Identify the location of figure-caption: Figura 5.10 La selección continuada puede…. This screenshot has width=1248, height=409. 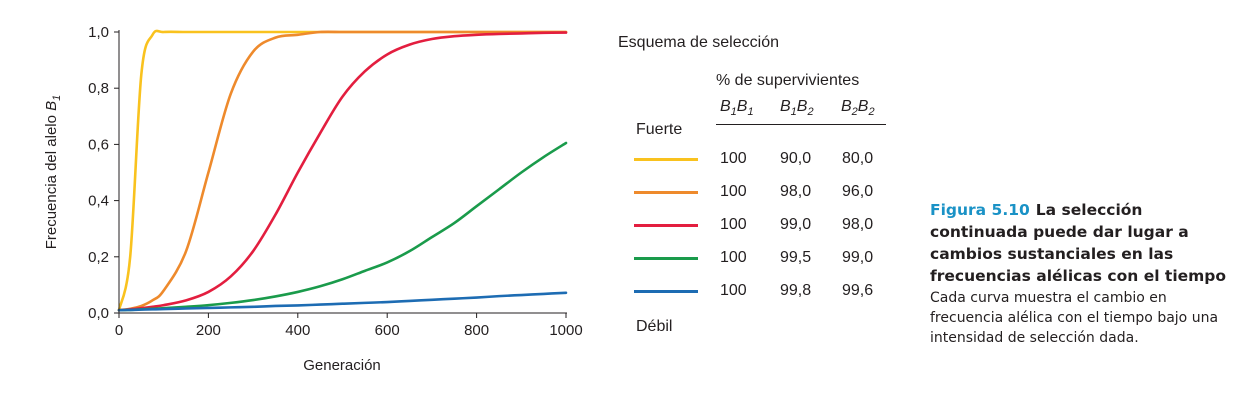
(1086, 273).